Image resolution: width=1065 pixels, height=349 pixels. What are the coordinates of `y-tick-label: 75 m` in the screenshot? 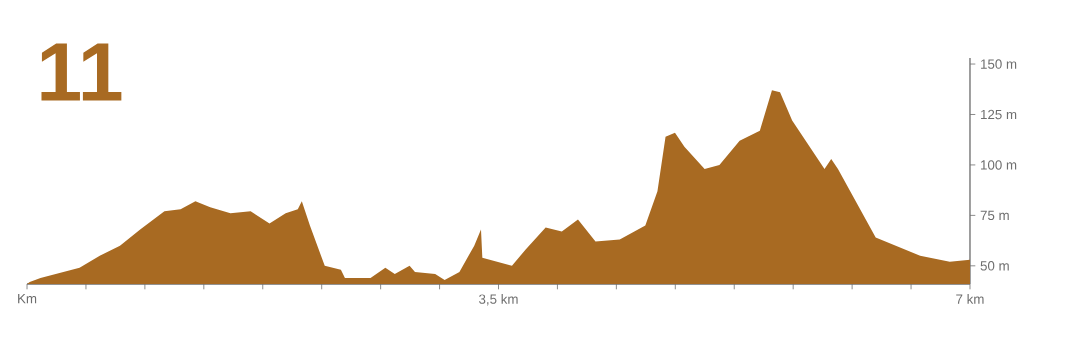 It's located at (994, 215).